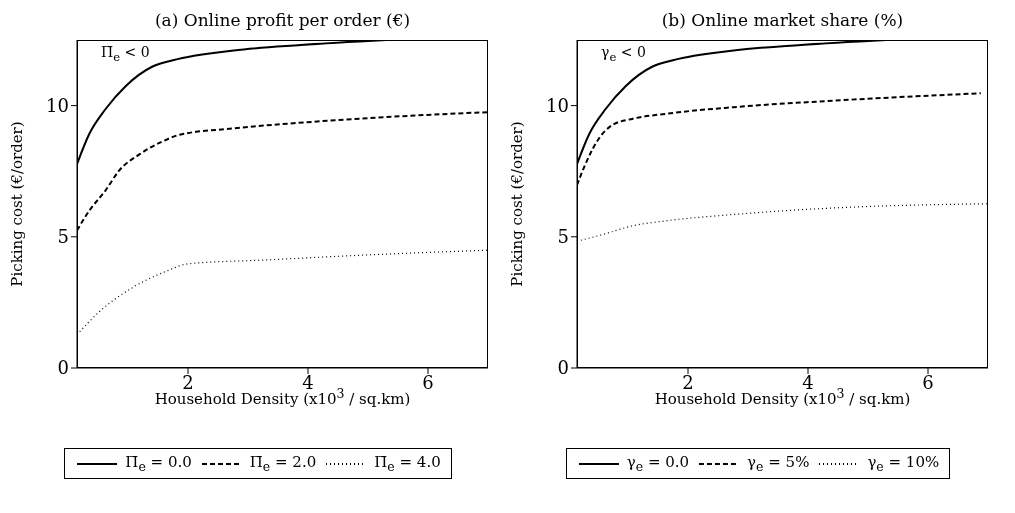  Describe the element at coordinates (283, 463) in the screenshot. I see `legend-label: Π̄$_{e}$ = 2.0` at that location.